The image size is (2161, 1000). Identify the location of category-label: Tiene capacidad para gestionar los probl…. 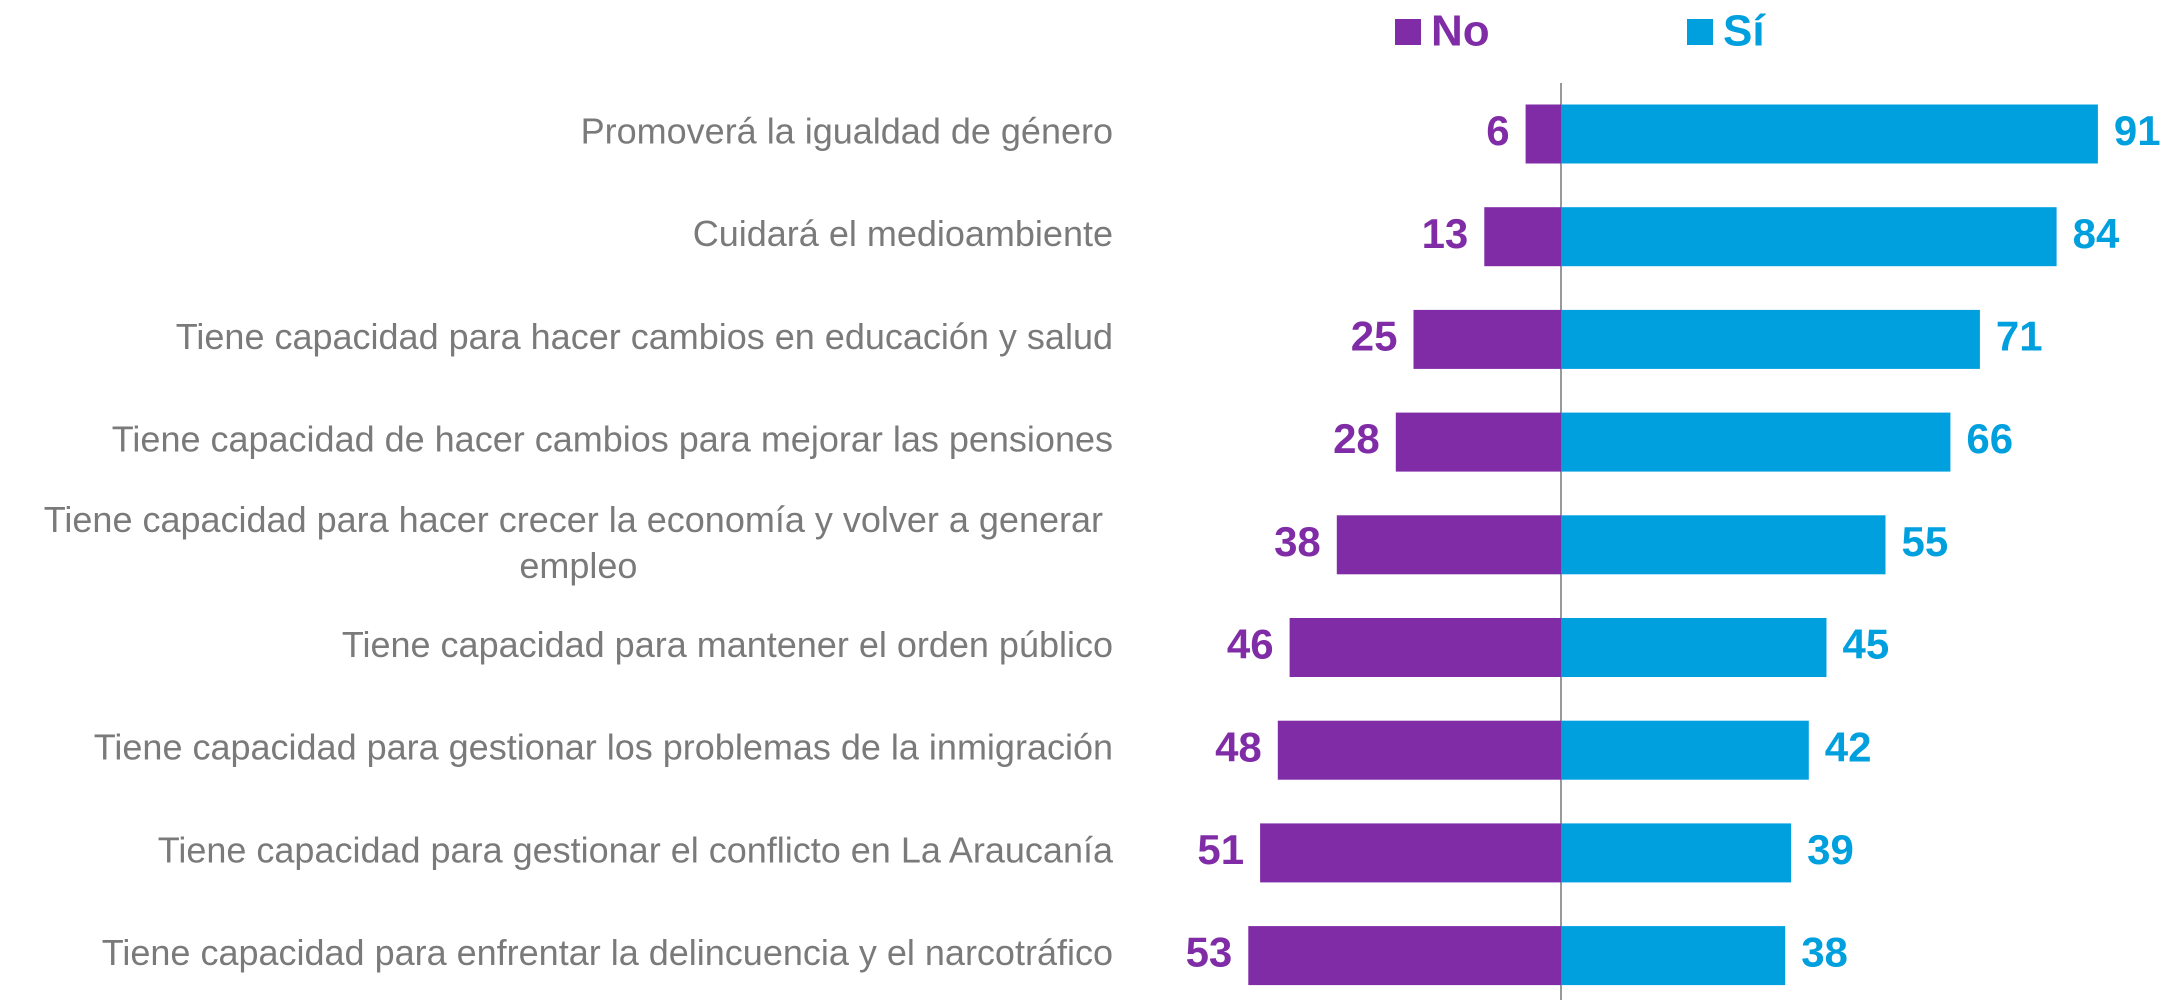
(603, 747).